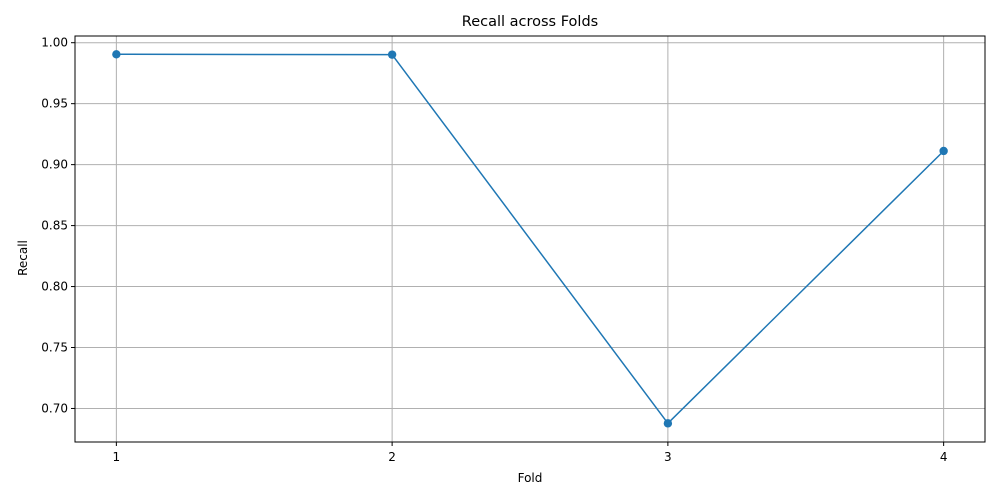  Describe the element at coordinates (54, 226) in the screenshot. I see `y-tick-label: 0.85` at that location.